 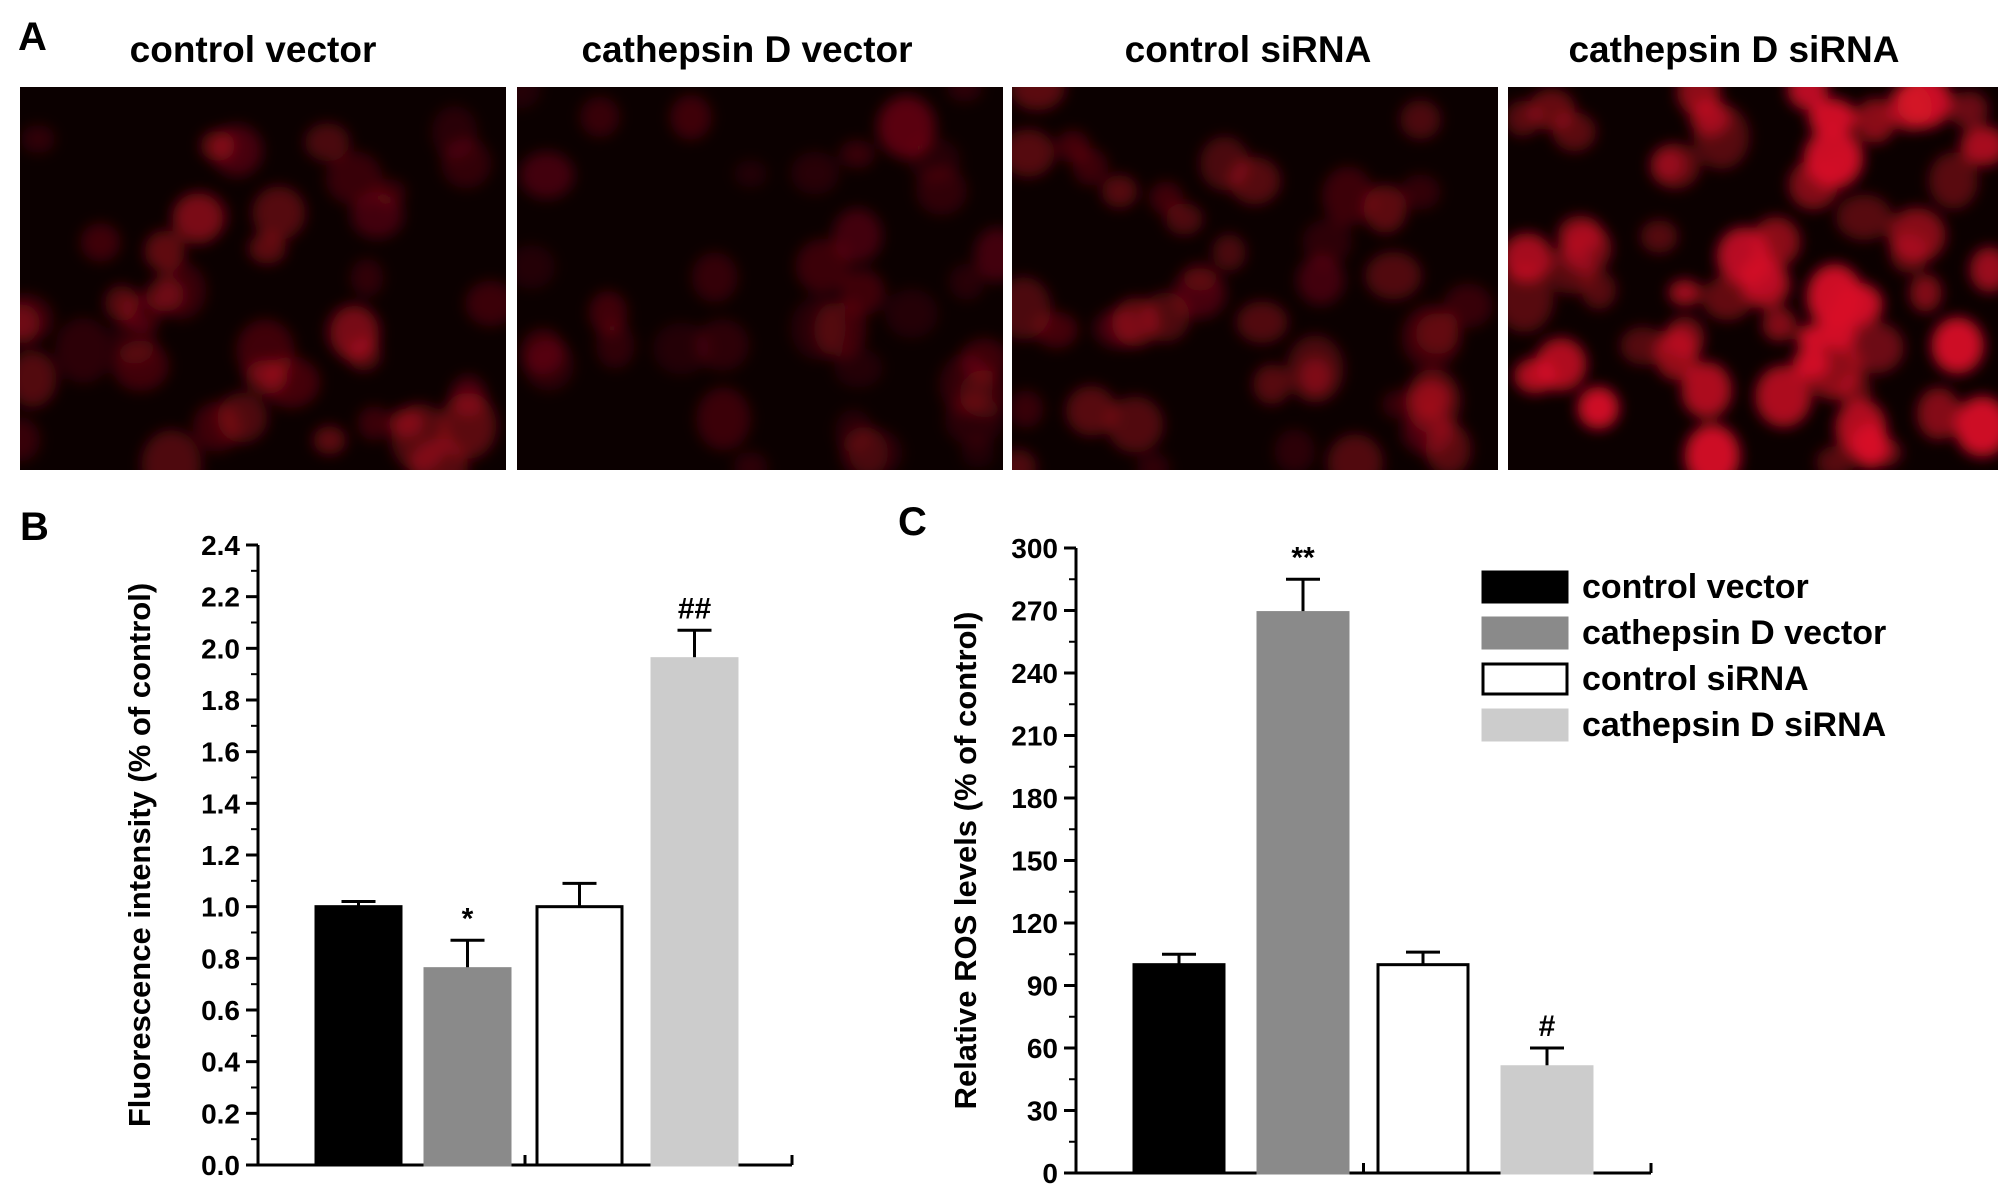 I want to click on panel-a-letter: A, so click(x=32, y=37).